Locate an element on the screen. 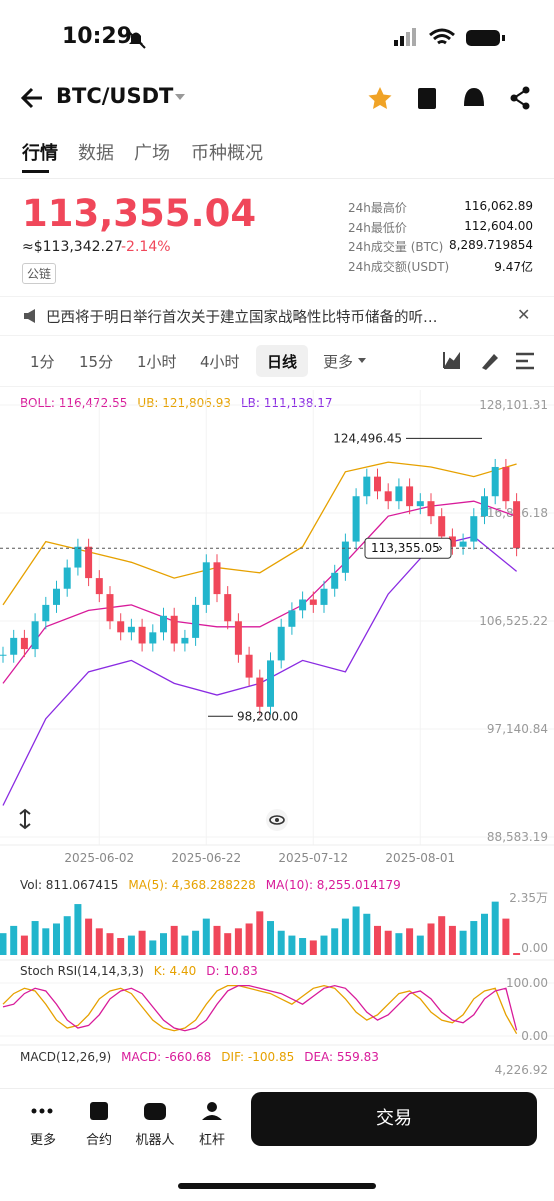 The height and width of the screenshot is (1201, 554). stat-label: 24h最高价 is located at coordinates (377, 208).